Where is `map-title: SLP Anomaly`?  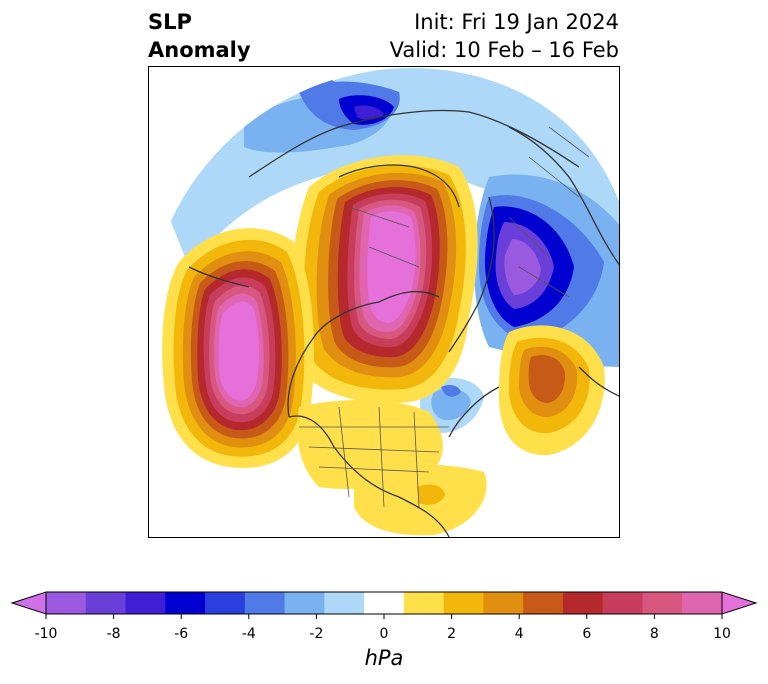 map-title: SLP Anomaly is located at coordinates (199, 36).